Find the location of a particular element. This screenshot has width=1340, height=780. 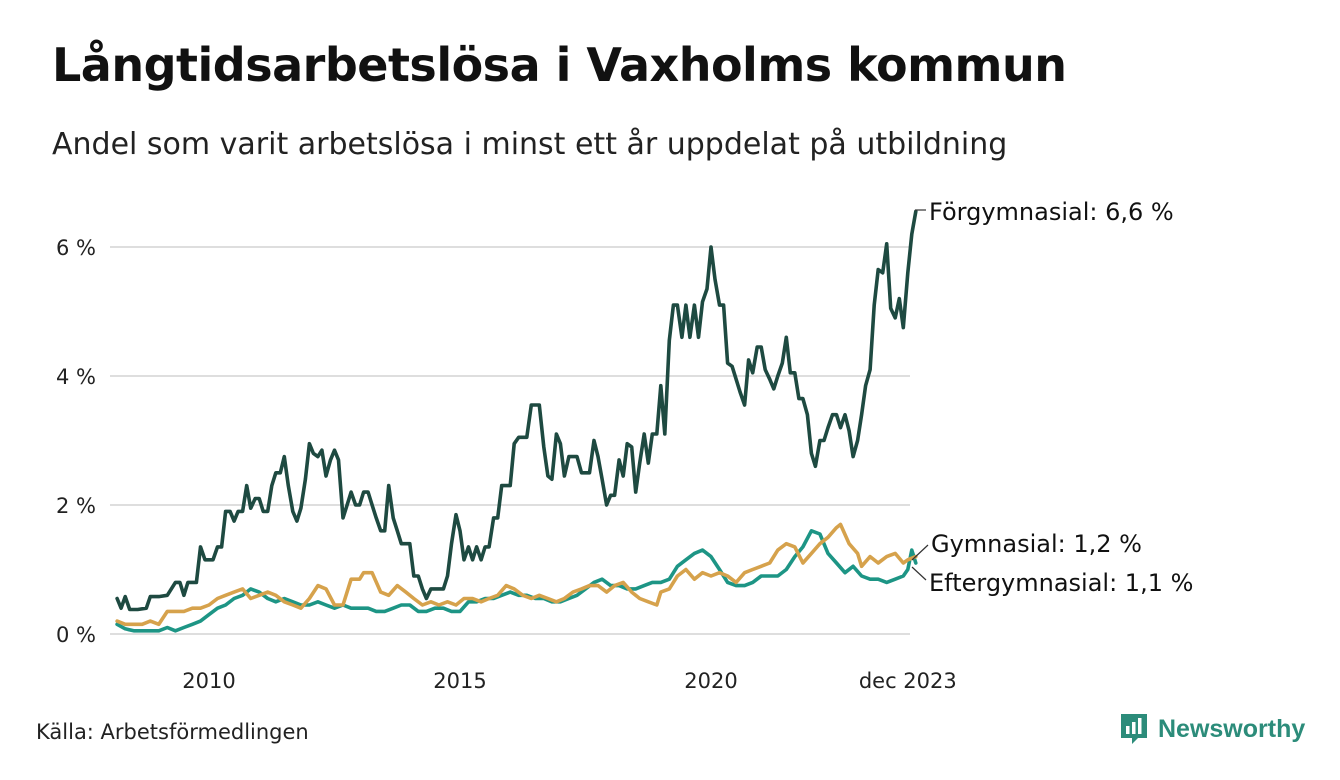

chart-title: Långtidsarbetslösa i Vaxholms kommun is located at coordinates (559, 65).